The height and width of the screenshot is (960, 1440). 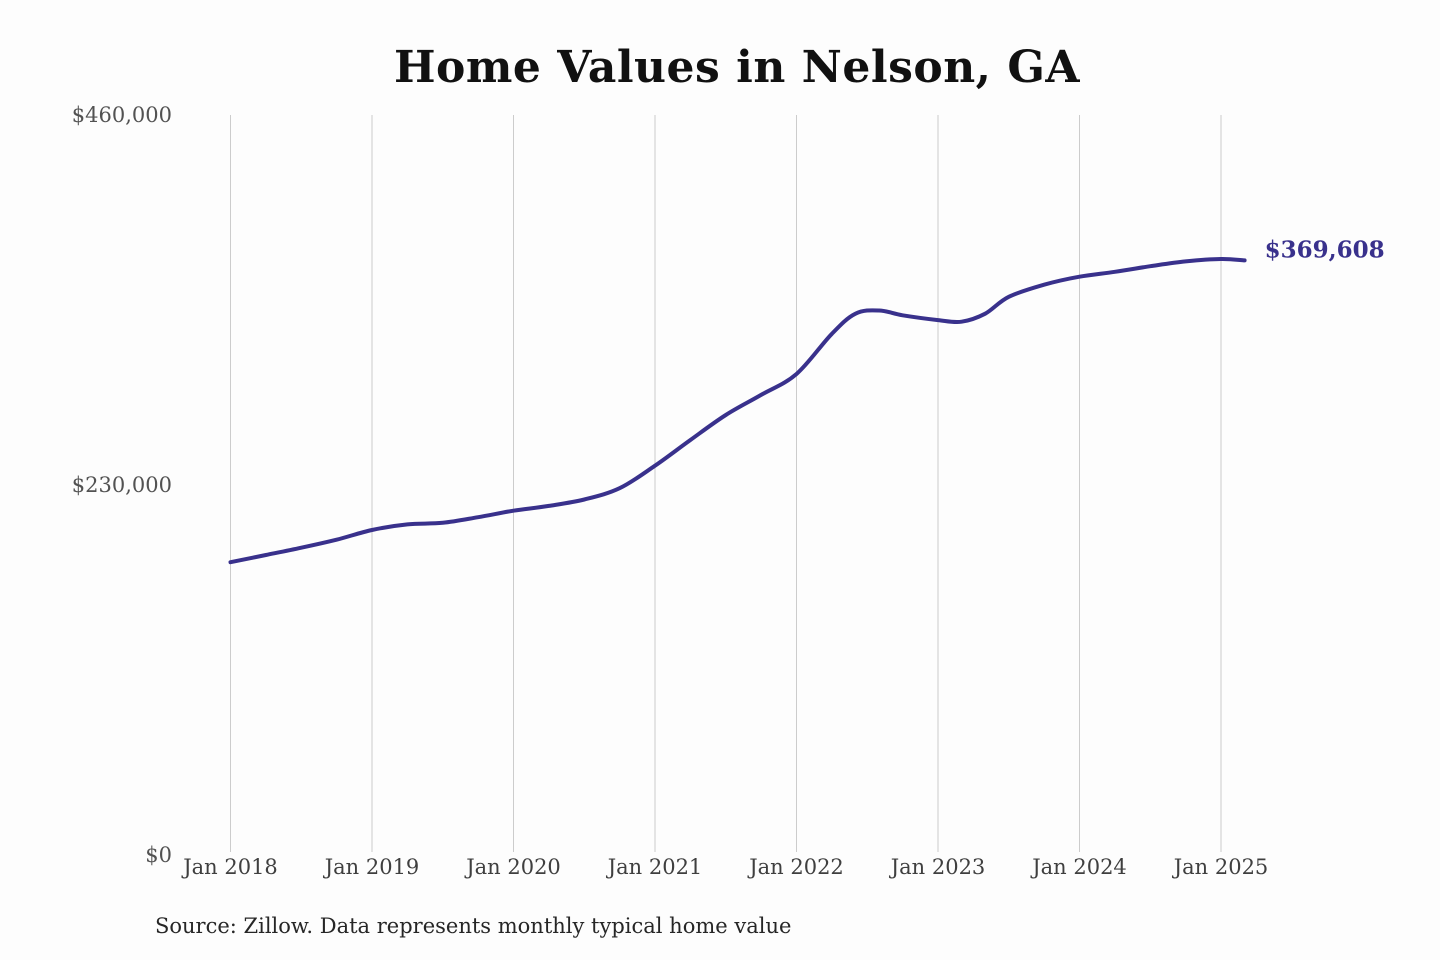 What do you see at coordinates (796, 867) in the screenshot?
I see `x-axis-tick-label: Jan 2022` at bounding box center [796, 867].